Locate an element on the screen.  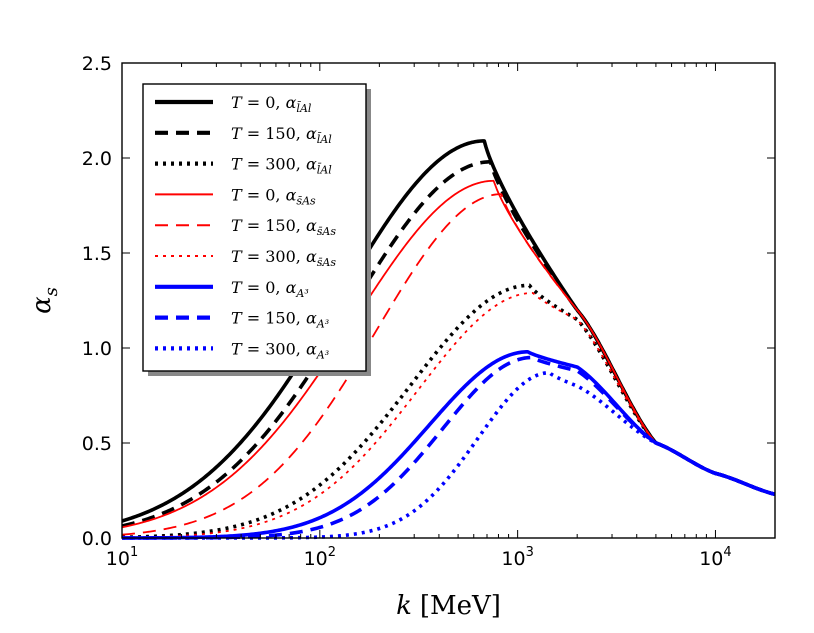
x-tick-label: 10² is located at coordinates (320, 557).